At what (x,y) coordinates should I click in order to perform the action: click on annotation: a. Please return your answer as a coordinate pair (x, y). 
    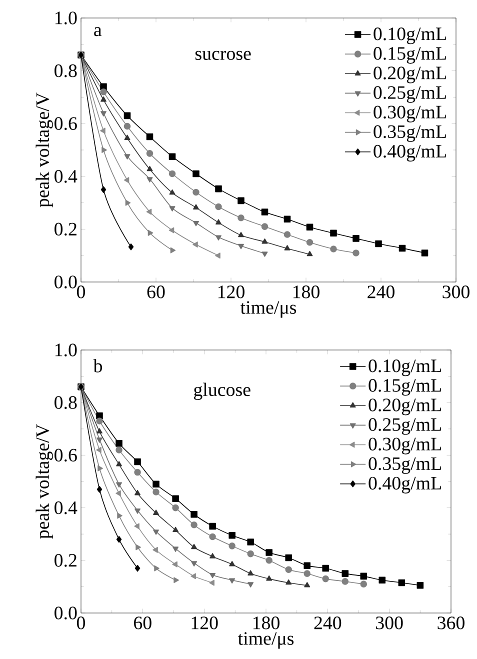
    Looking at the image, I should click on (98, 31).